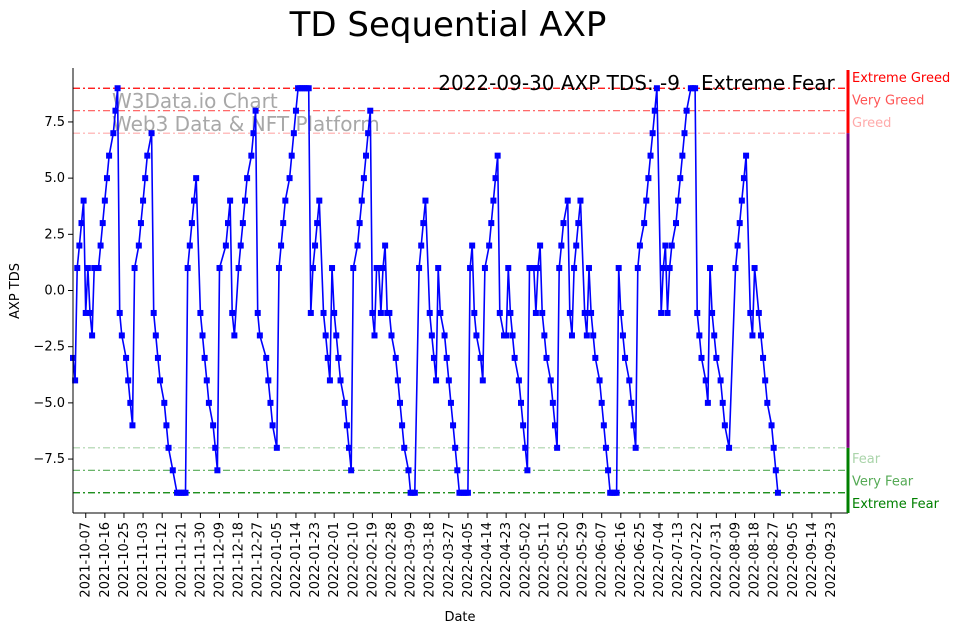 The width and height of the screenshot is (967, 633). Describe the element at coordinates (768, 83) in the screenshot. I see `status-label: Extreme Fear` at that location.